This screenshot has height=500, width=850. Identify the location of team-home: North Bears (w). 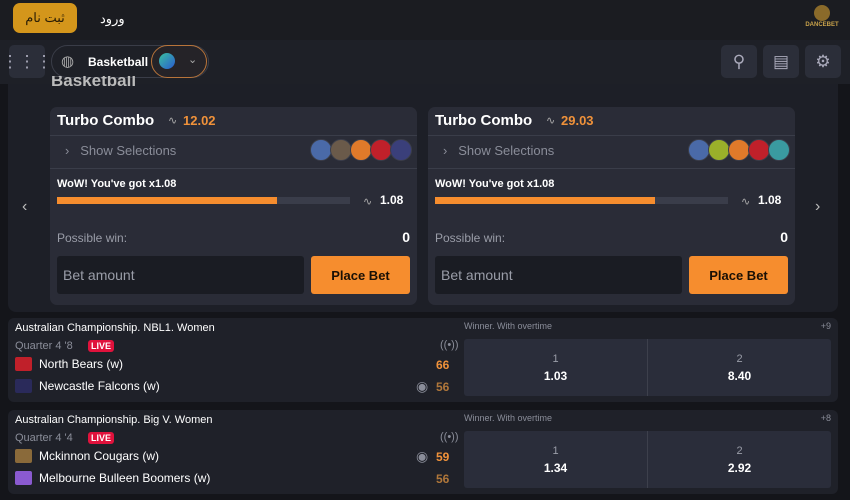
(69, 364).